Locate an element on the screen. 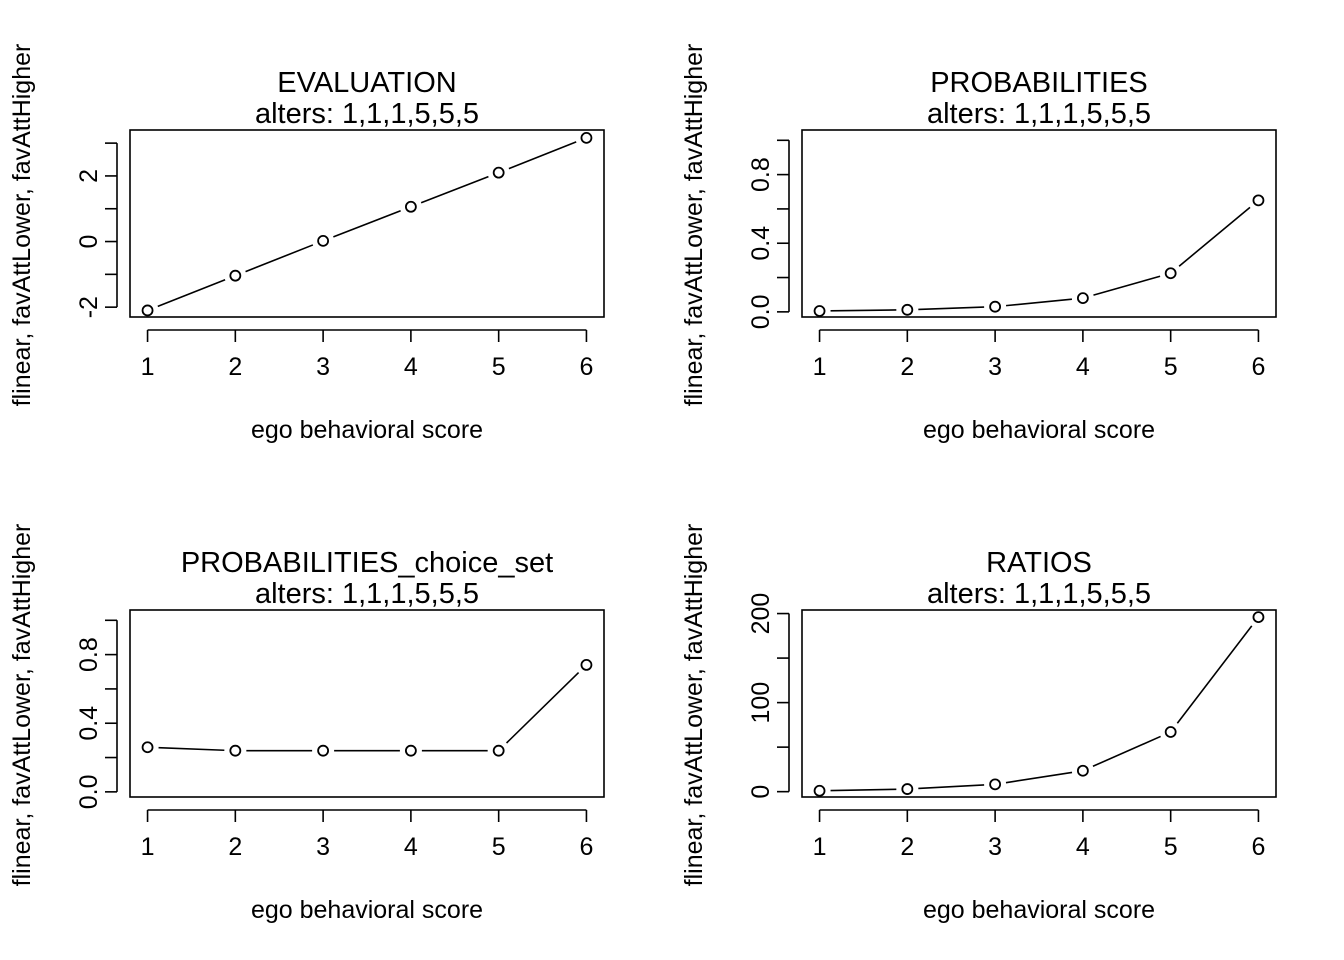  y-tick-label: -2 is located at coordinates (89, 307).